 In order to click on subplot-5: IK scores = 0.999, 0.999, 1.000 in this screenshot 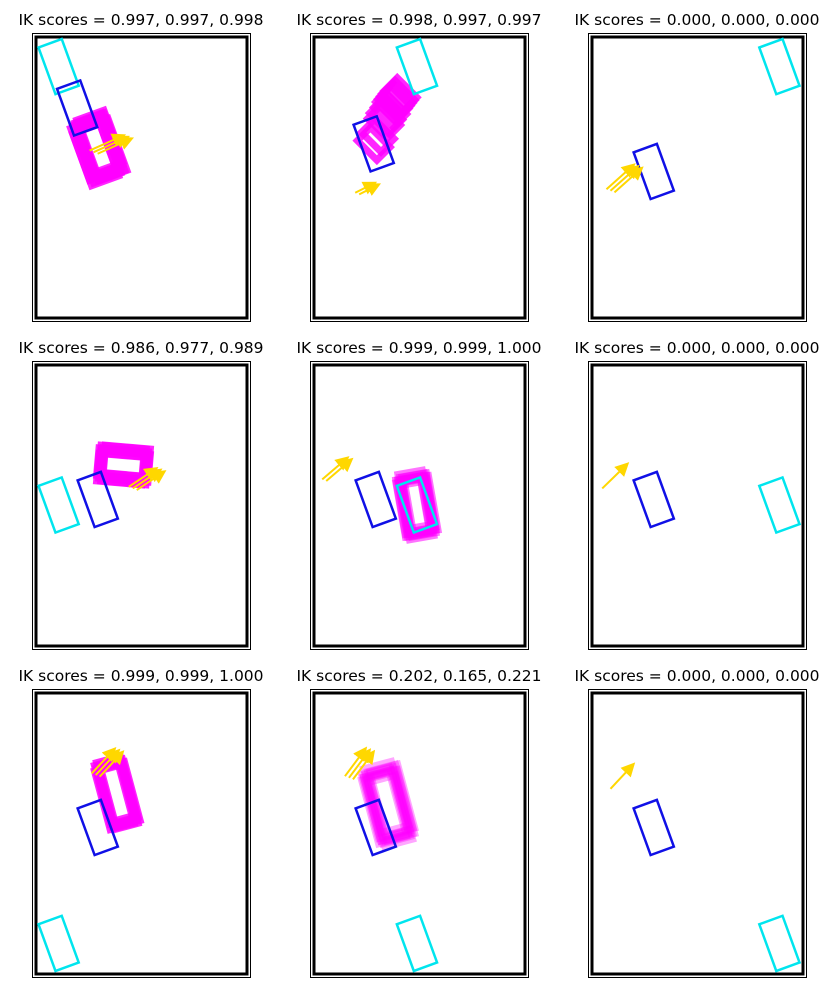, I will do `click(419, 494)`.